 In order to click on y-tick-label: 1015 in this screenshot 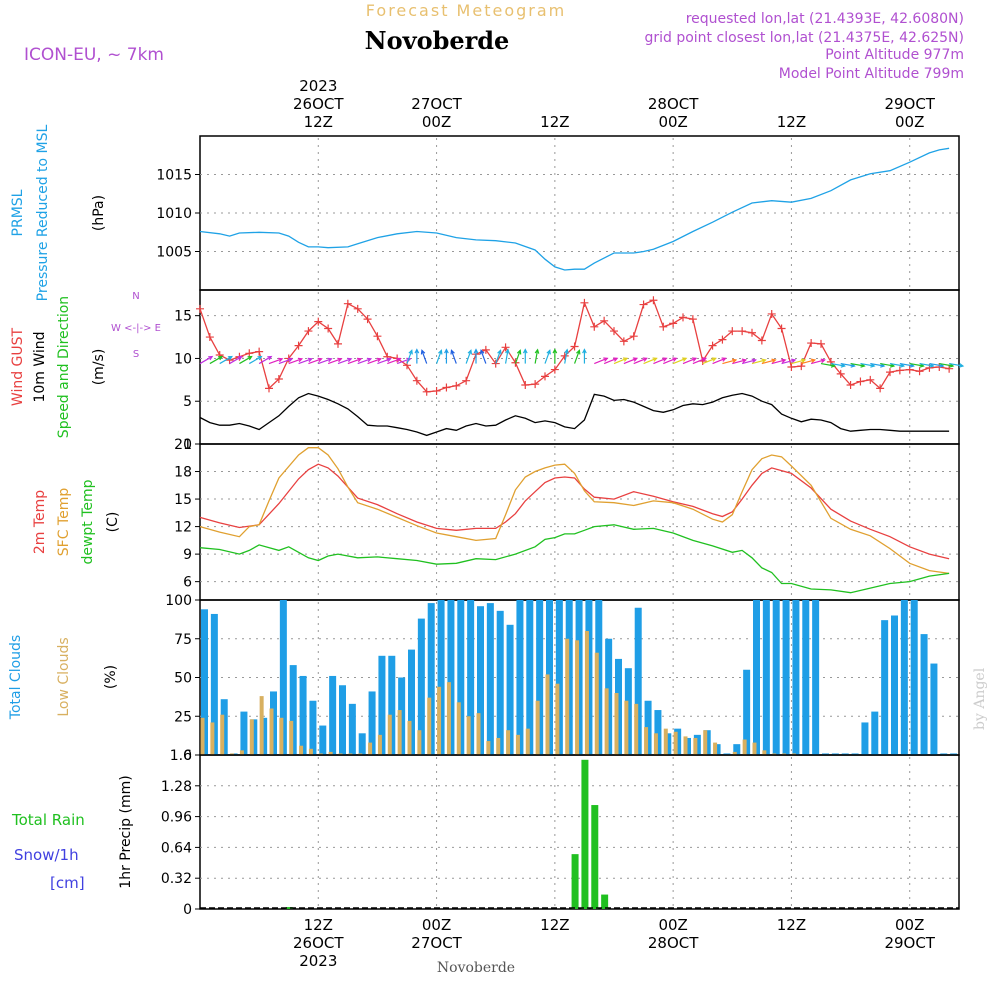, I will do `click(174, 176)`.